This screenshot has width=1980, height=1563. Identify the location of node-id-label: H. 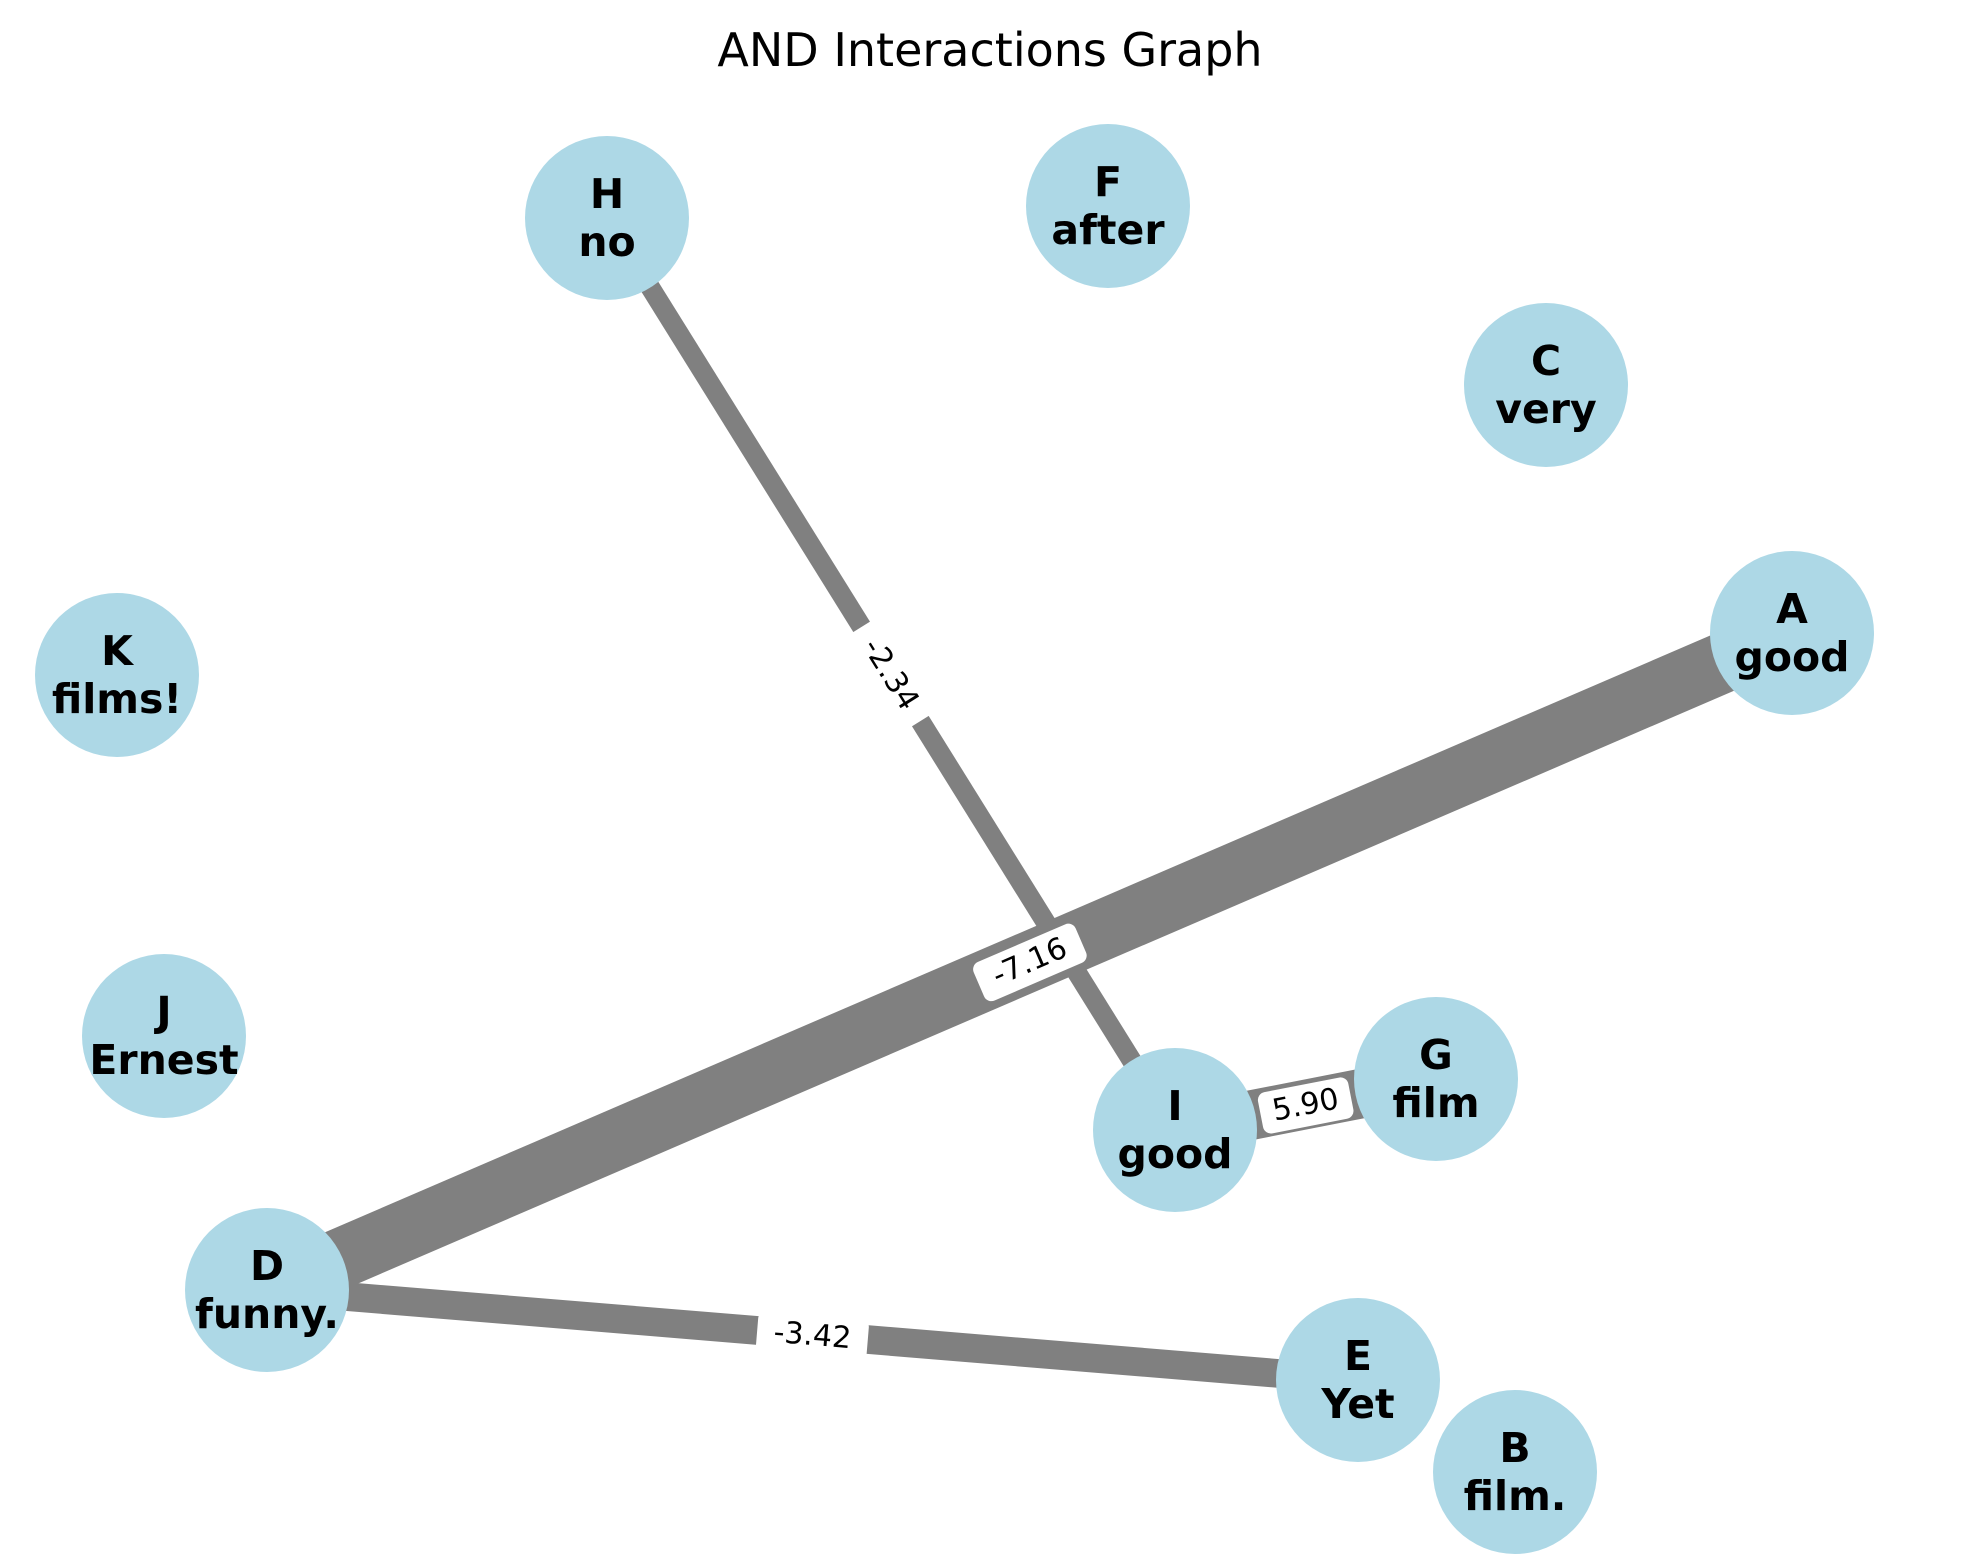
(607, 194).